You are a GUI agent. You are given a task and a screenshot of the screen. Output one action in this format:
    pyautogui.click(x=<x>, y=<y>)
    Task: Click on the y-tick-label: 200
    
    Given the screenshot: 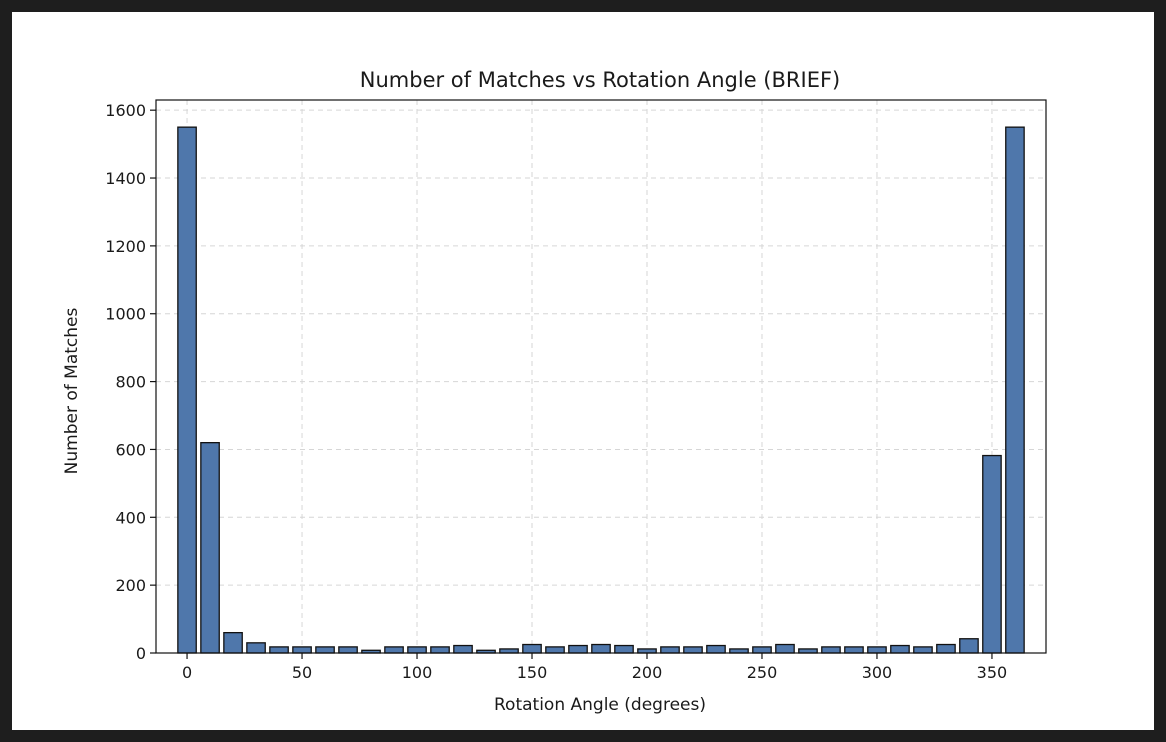 What is the action you would take?
    pyautogui.click(x=130, y=585)
    